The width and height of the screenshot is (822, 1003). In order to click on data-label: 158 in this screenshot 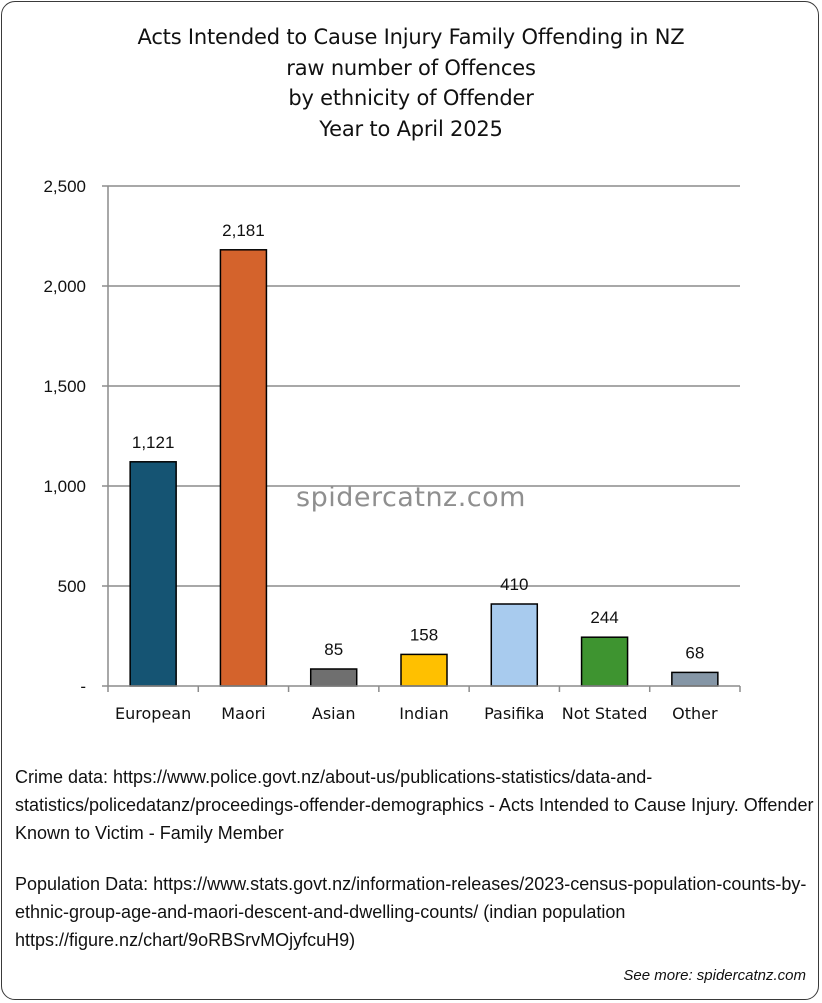, I will do `click(424, 634)`.